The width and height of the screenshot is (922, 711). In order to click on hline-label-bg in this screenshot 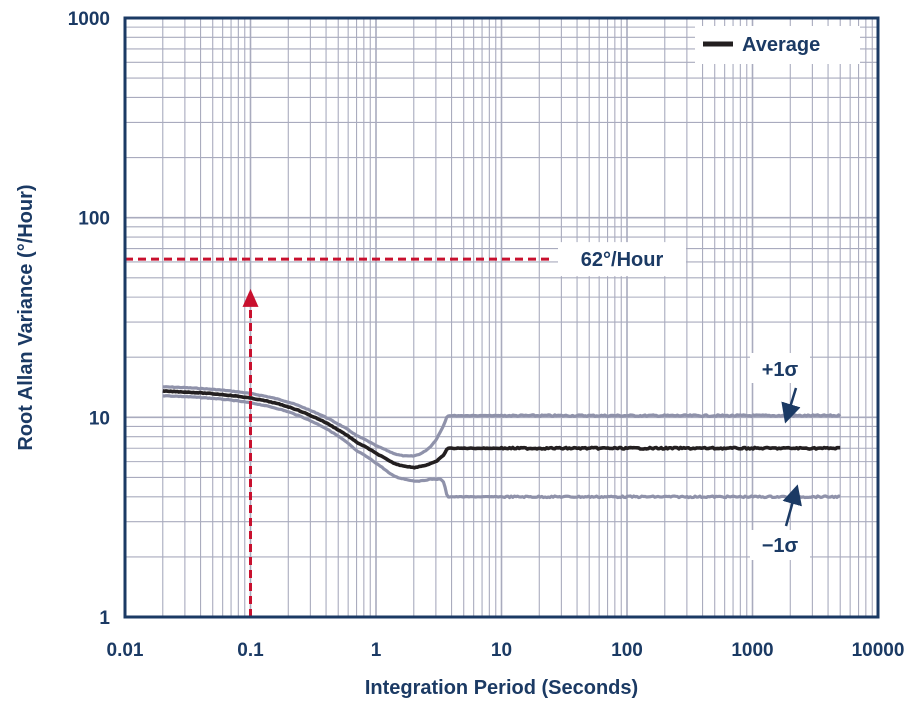, I will do `click(622, 259)`.